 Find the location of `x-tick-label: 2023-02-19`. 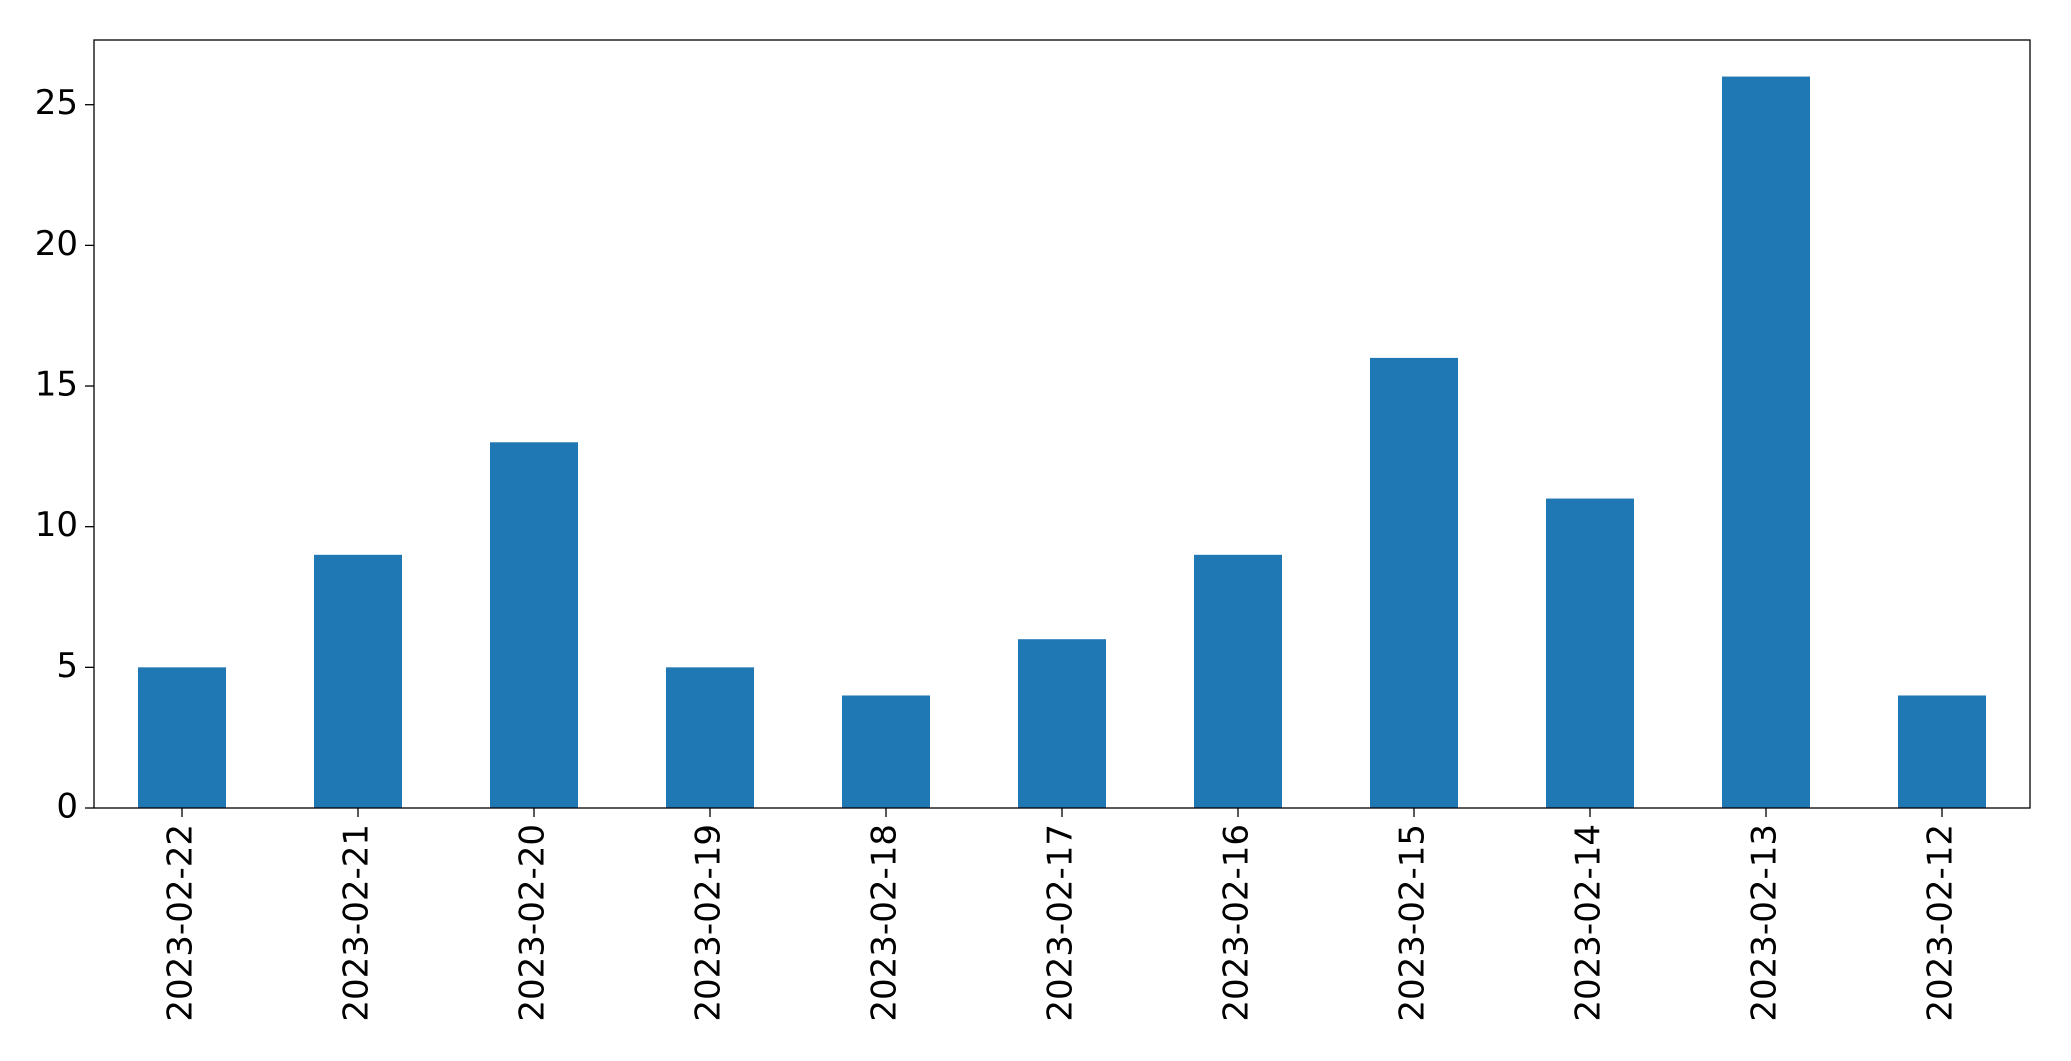

x-tick-label: 2023-02-19 is located at coordinates (709, 923).